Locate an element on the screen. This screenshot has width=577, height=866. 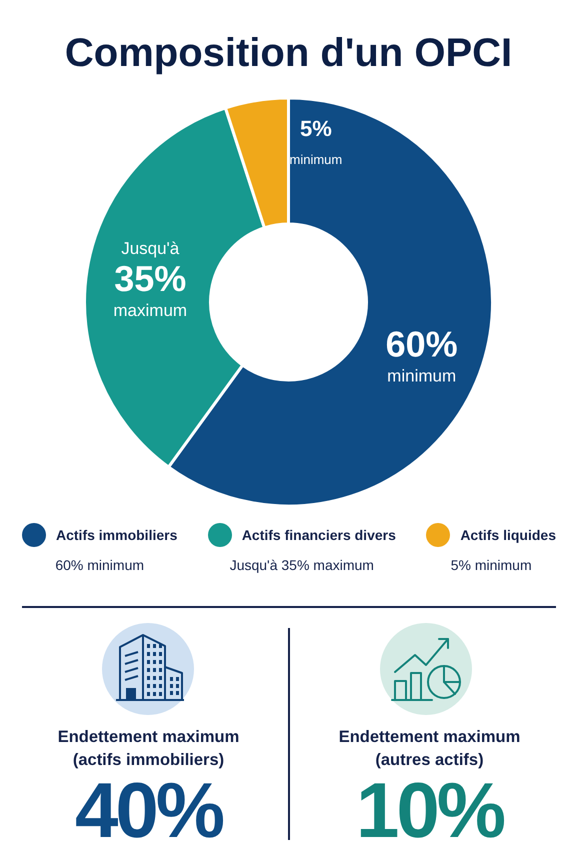
text: 5% minimum is located at coordinates (316, 142).